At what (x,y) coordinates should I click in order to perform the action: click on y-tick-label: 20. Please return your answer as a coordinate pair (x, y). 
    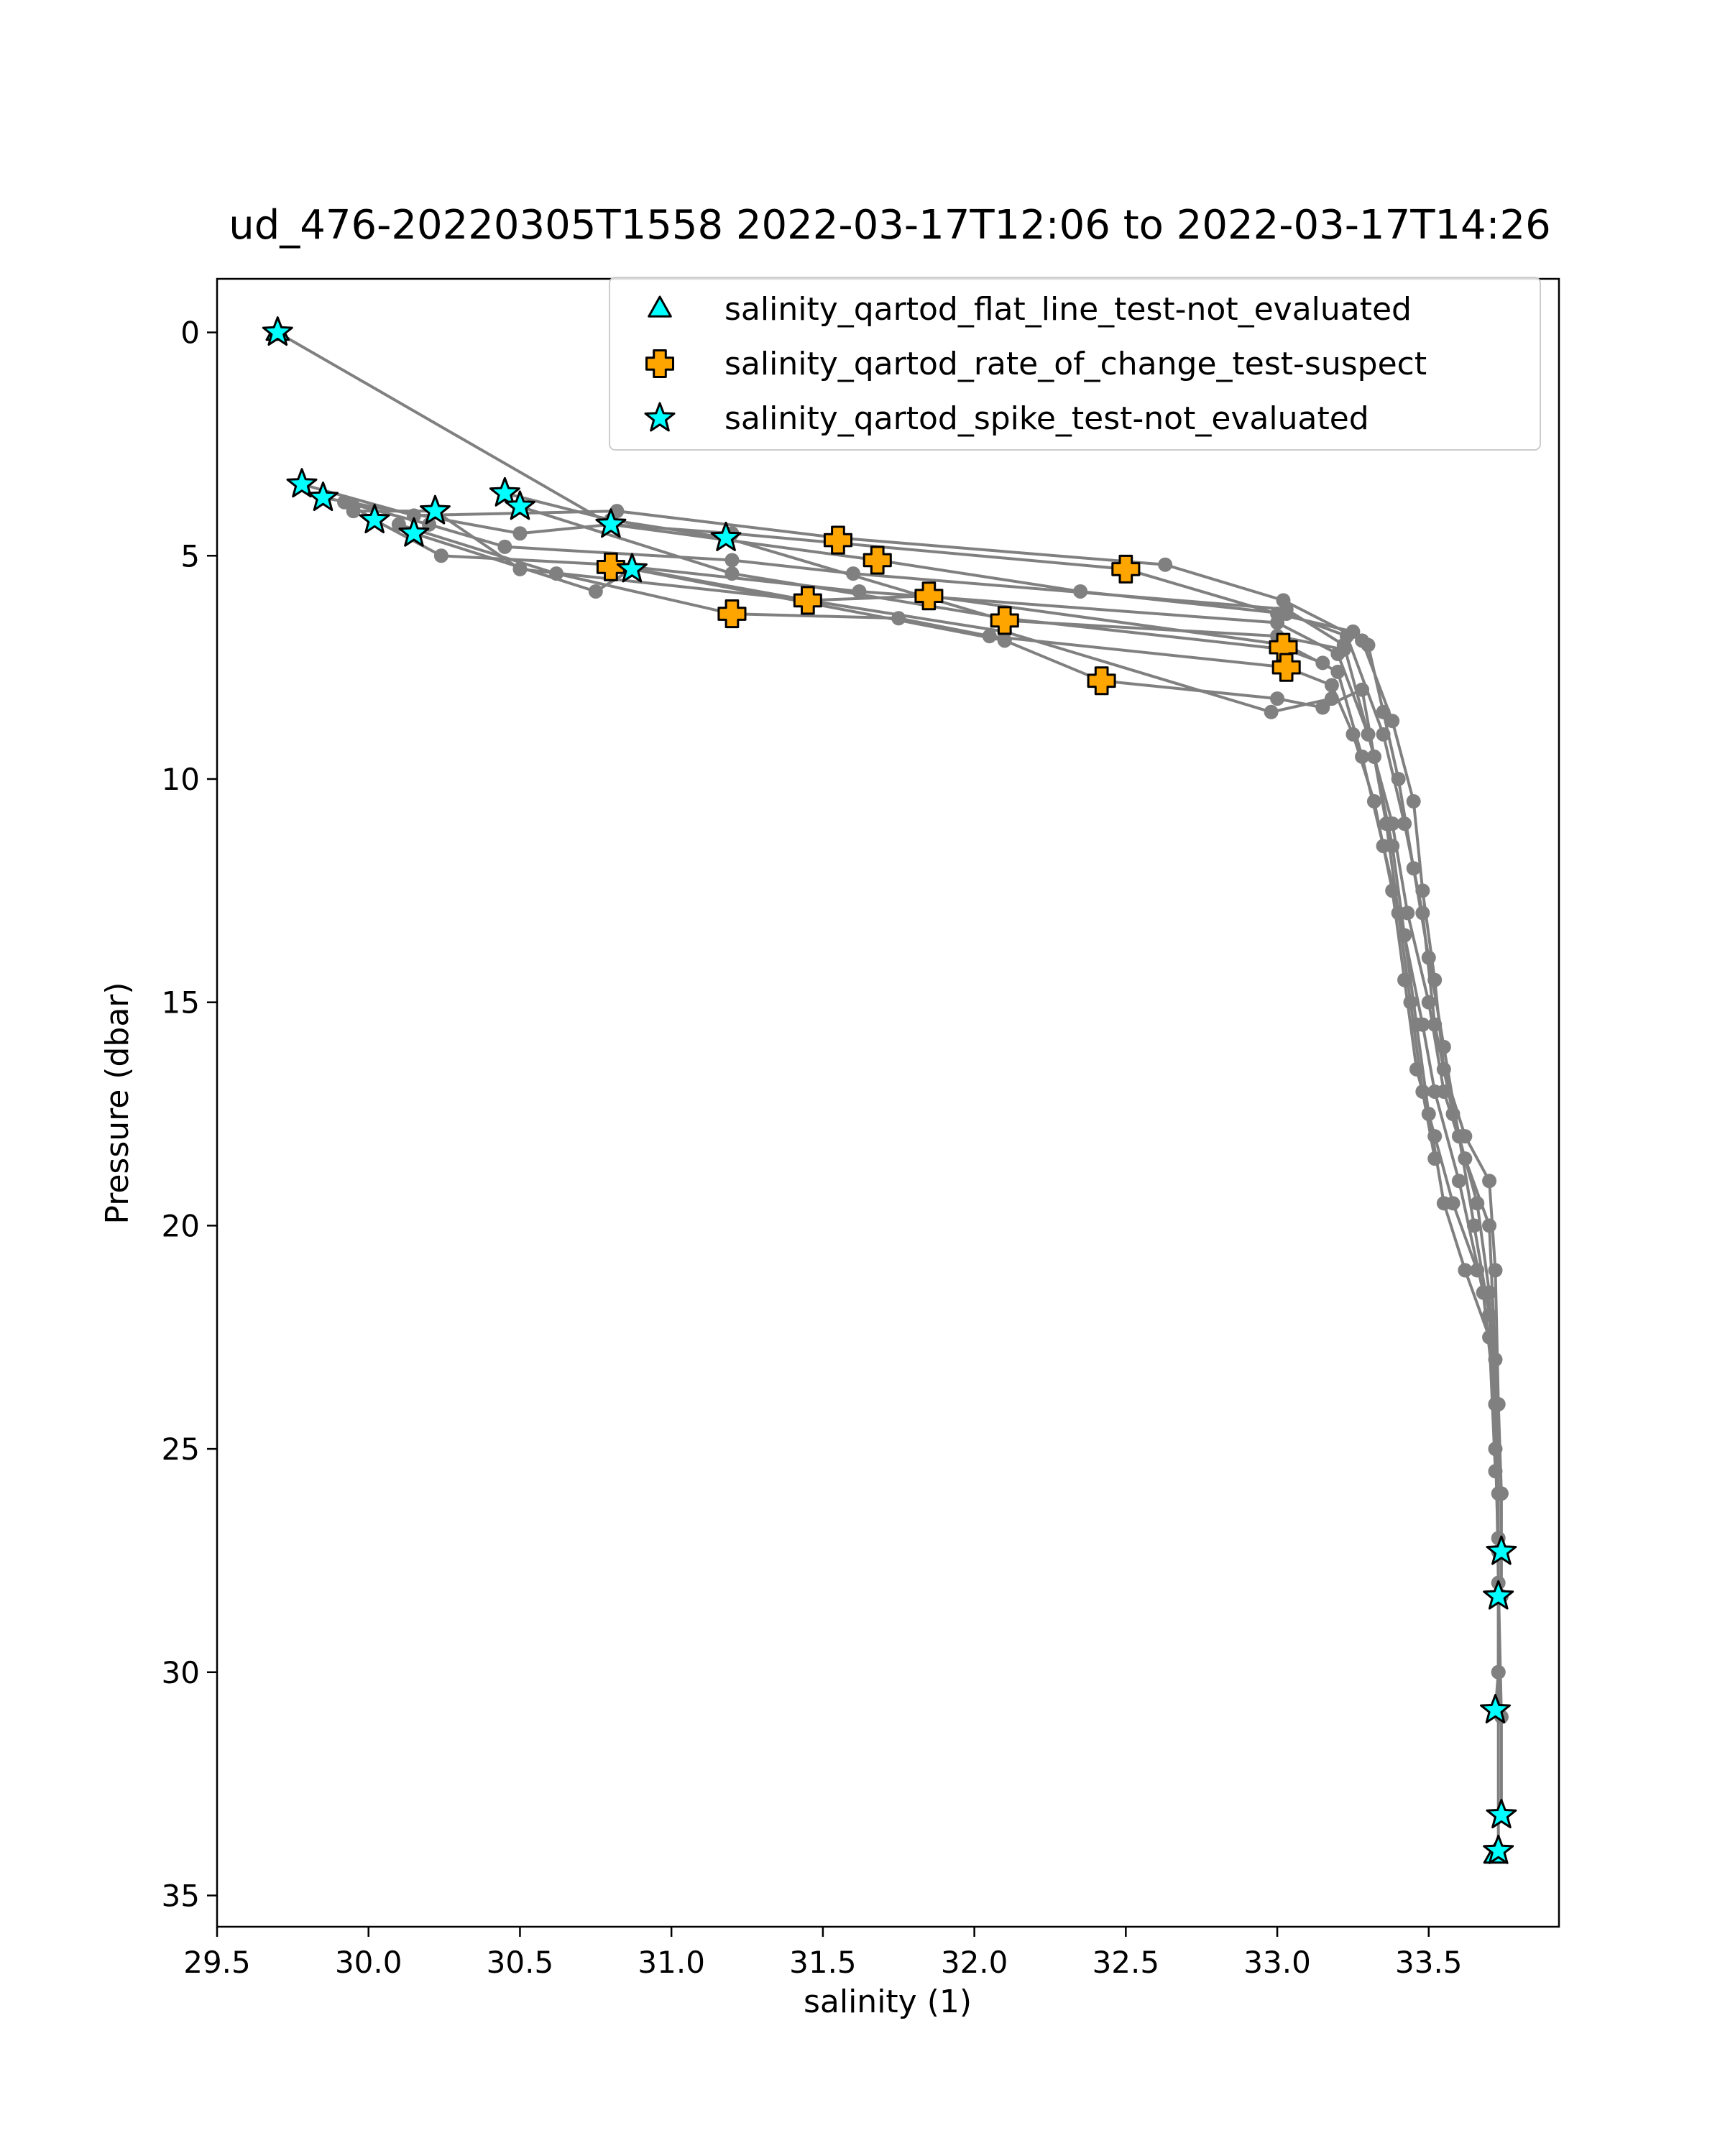
    Looking at the image, I should click on (181, 1226).